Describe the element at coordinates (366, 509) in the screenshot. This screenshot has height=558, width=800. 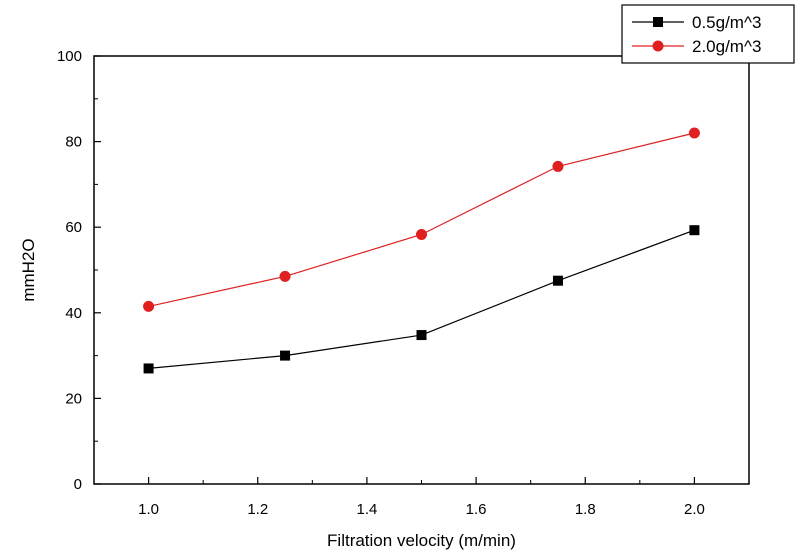
I see `x-tick-label: 1.4` at that location.